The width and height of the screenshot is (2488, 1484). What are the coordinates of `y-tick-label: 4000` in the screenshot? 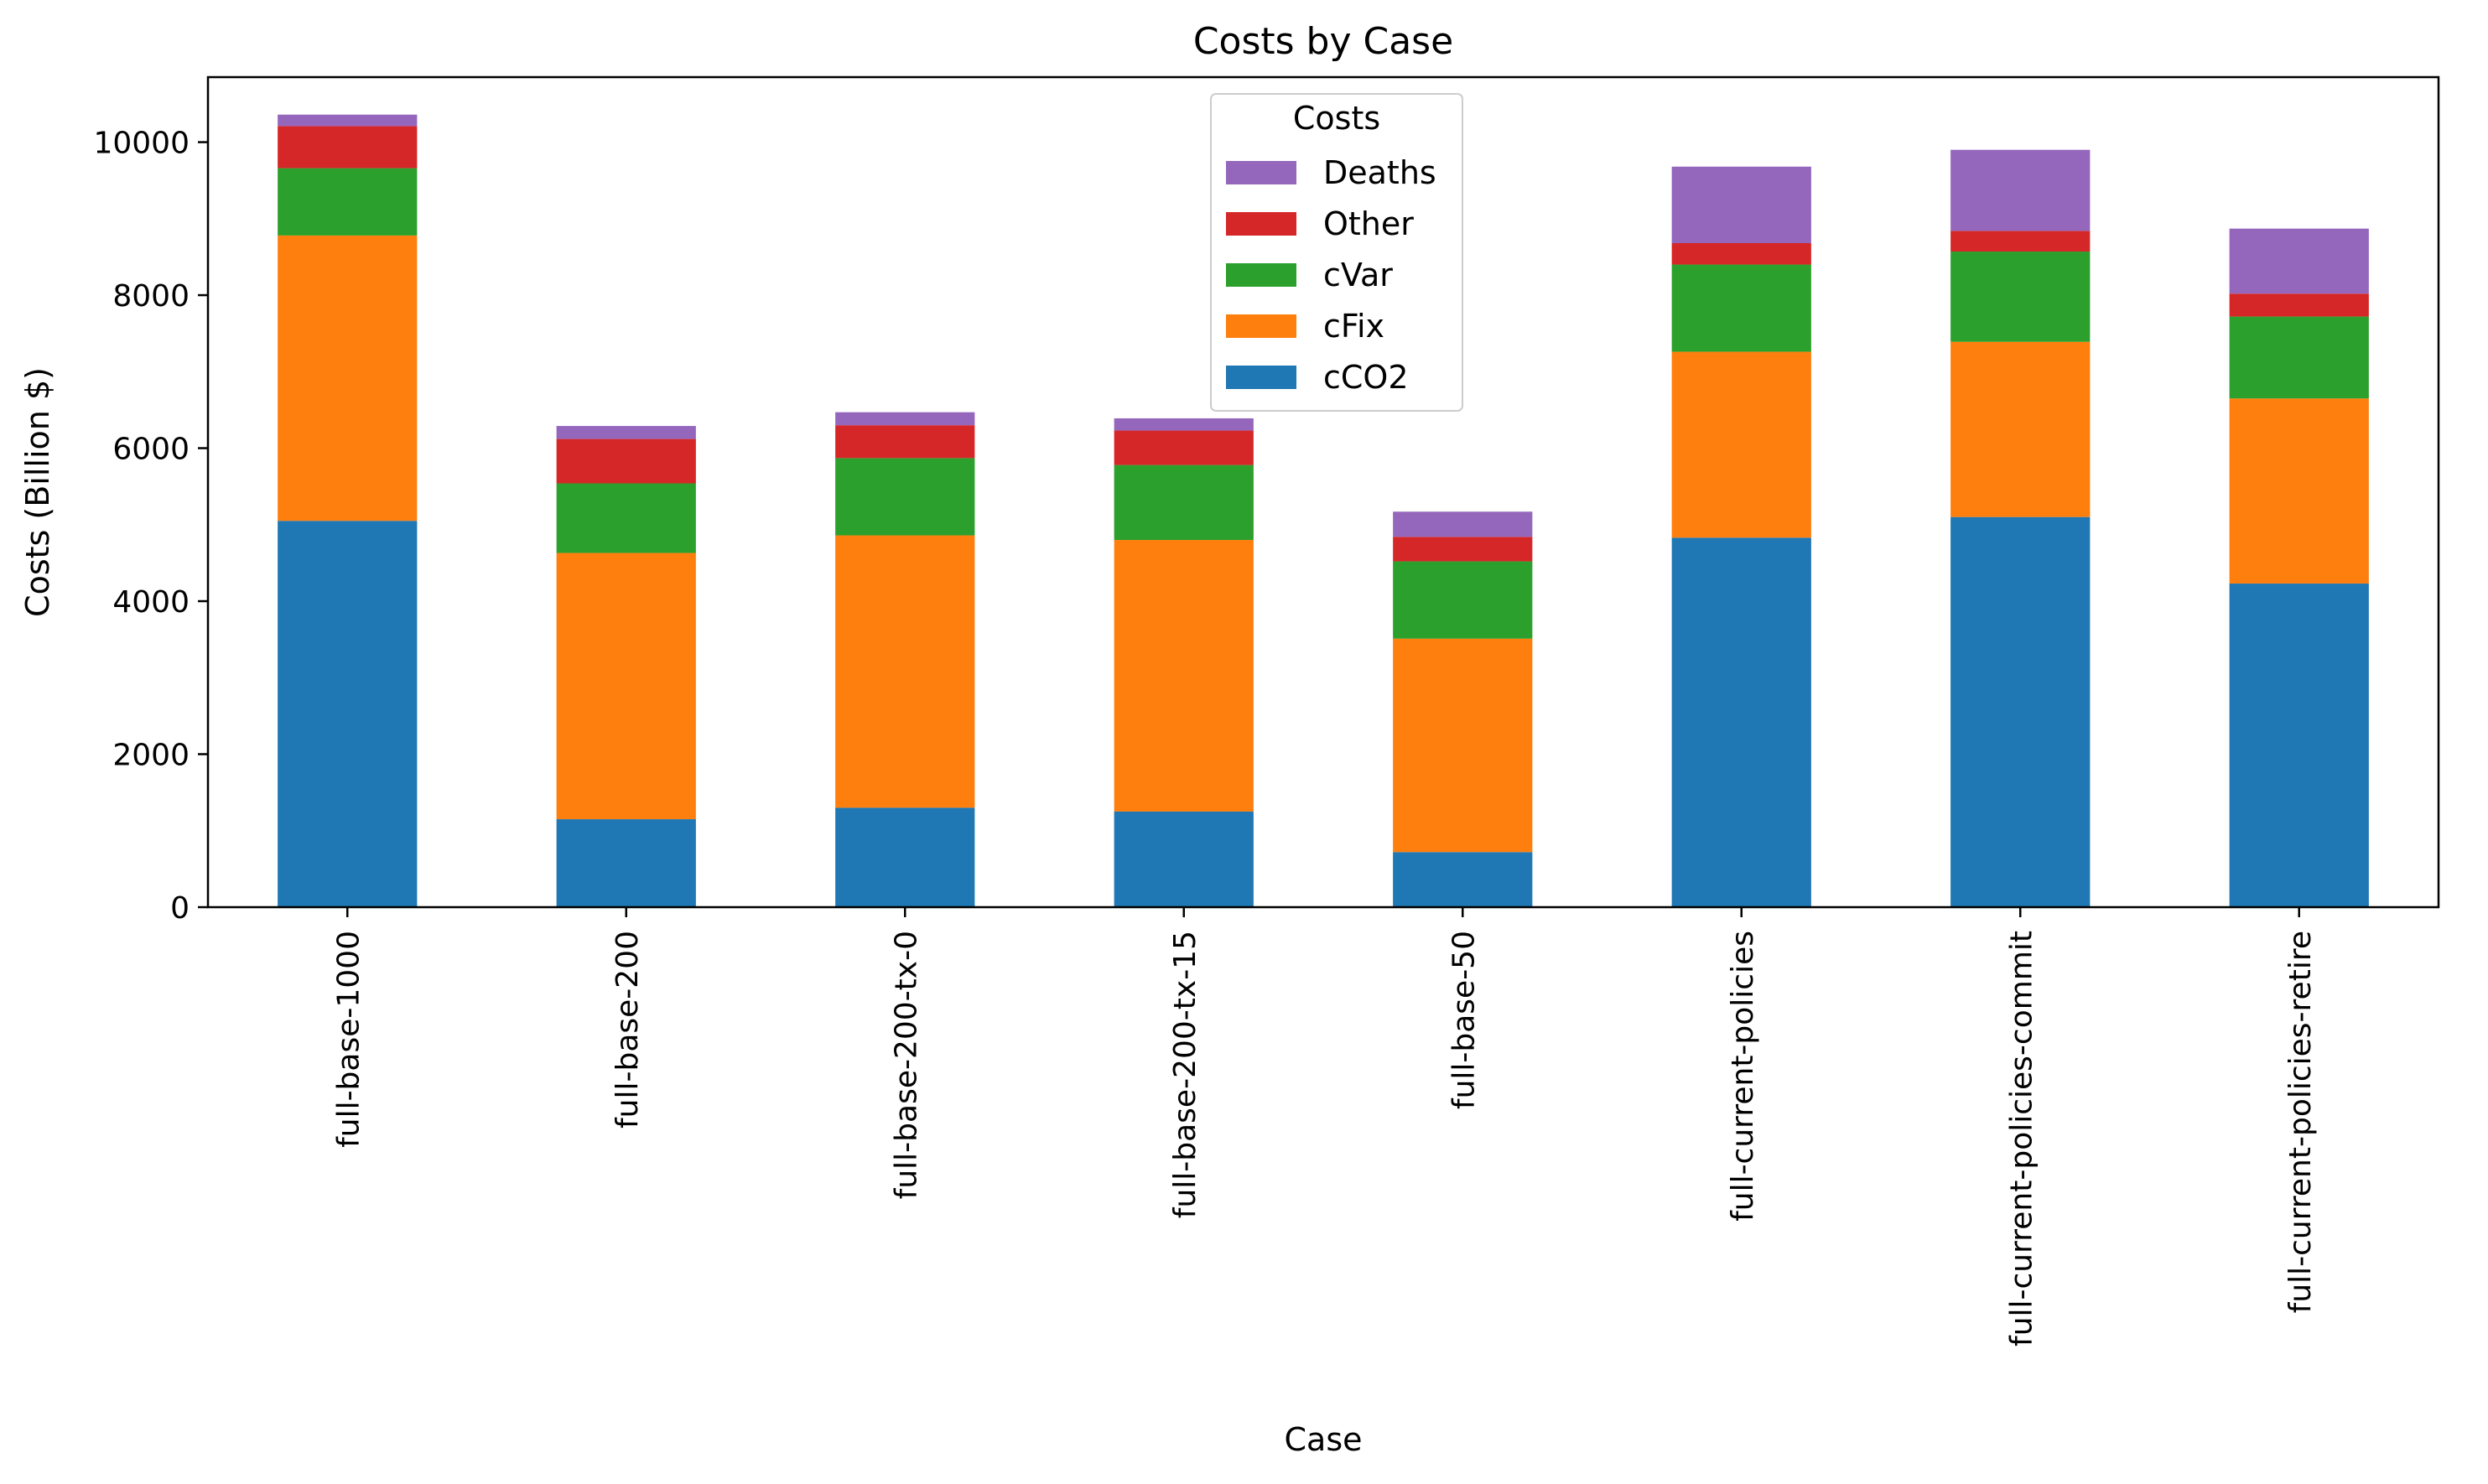 It's located at (151, 602).